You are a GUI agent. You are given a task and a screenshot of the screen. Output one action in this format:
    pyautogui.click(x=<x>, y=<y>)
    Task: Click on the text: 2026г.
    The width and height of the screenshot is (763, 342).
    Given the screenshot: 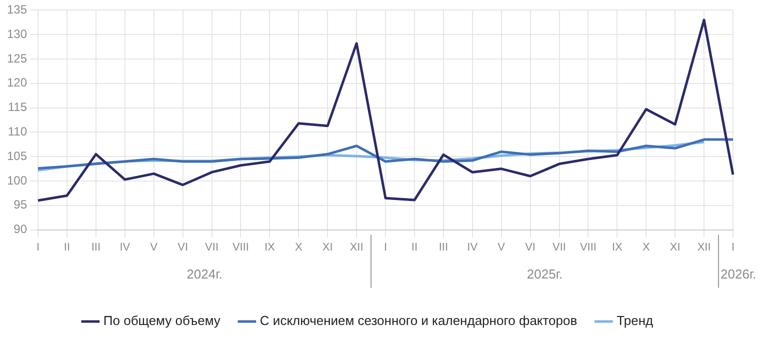 What is the action you would take?
    pyautogui.click(x=738, y=274)
    